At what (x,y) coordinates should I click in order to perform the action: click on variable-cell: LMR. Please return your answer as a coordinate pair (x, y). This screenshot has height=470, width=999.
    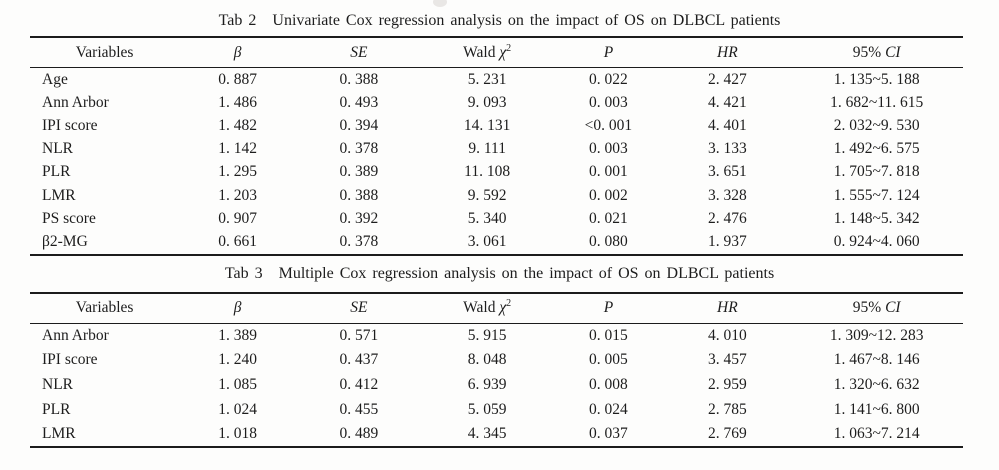
    Looking at the image, I should click on (59, 434).